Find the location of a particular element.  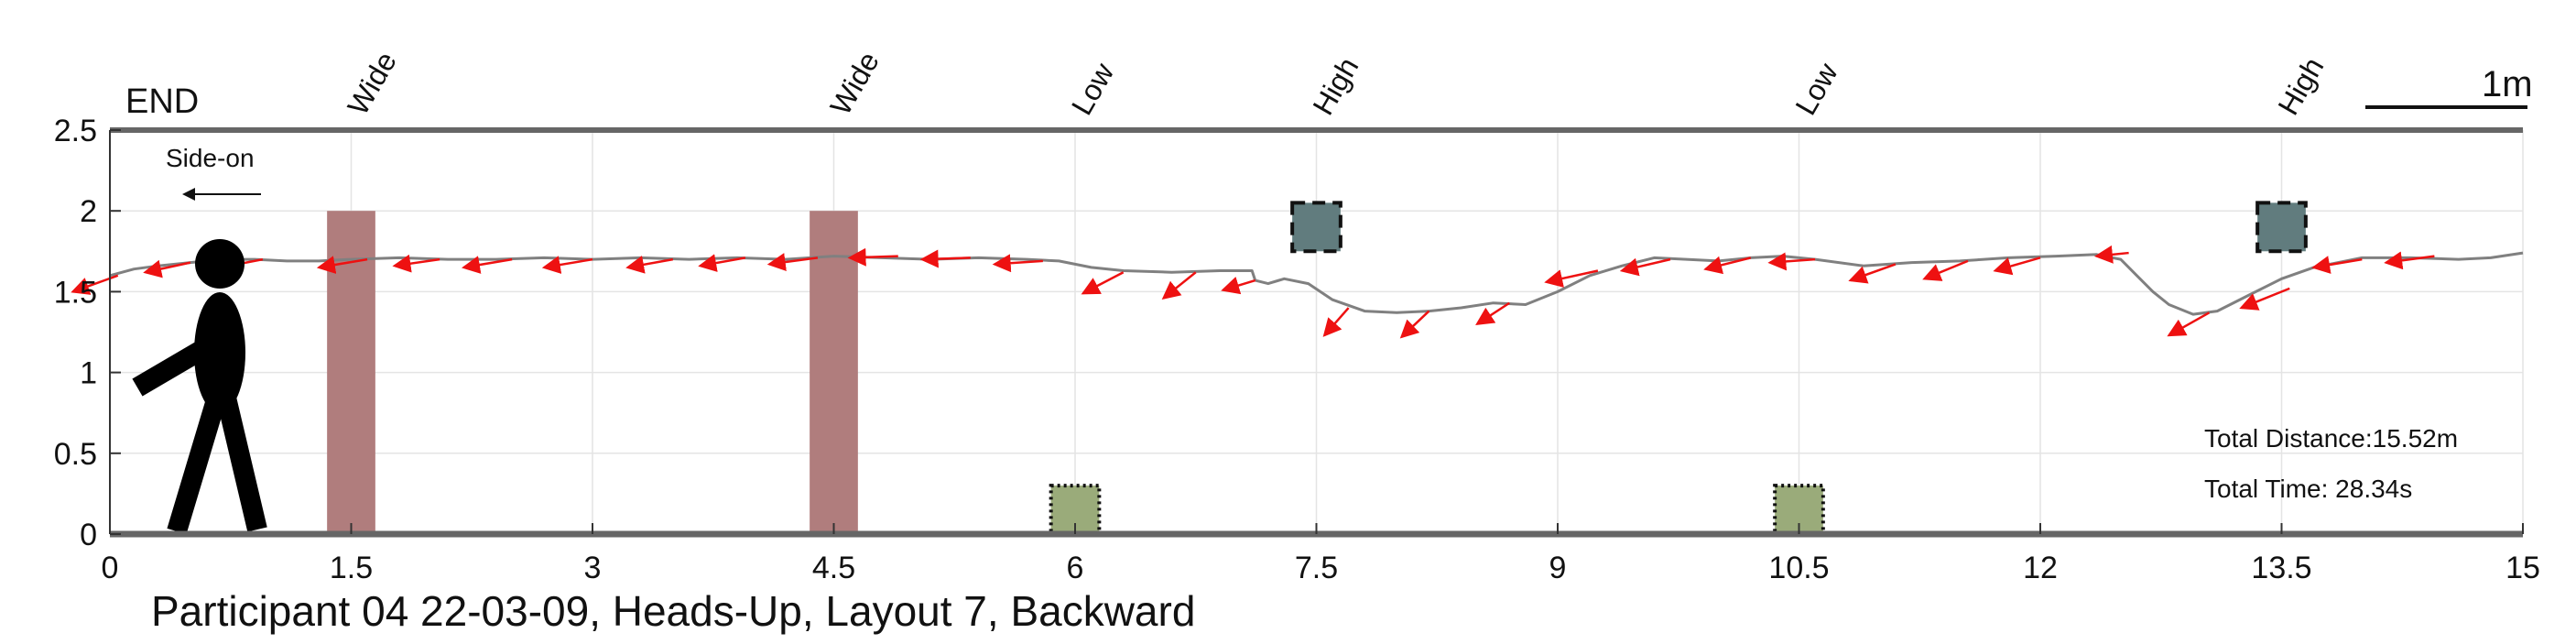

x-tick-label: 12 is located at coordinates (2040, 568).